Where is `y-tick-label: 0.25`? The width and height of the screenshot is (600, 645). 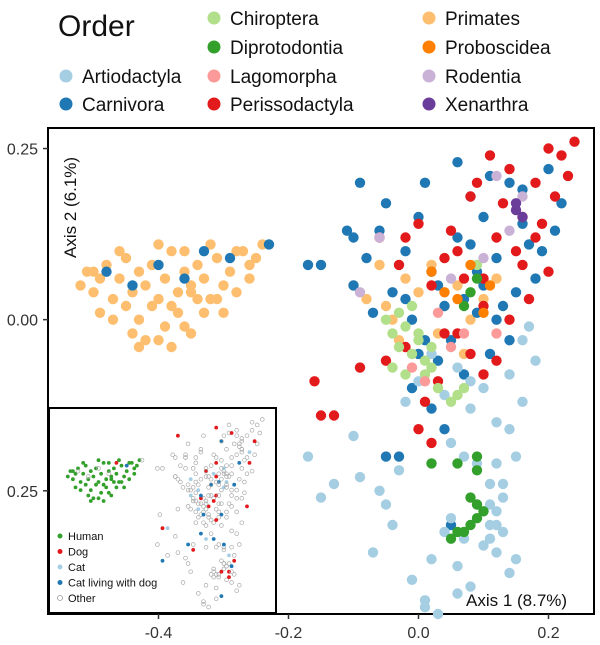 y-tick-label: 0.25 is located at coordinates (22, 492).